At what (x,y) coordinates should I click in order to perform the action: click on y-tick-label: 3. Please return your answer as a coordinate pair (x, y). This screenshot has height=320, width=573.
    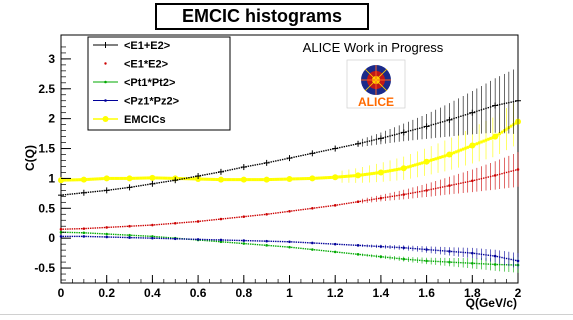
    Looking at the image, I should click on (51, 59).